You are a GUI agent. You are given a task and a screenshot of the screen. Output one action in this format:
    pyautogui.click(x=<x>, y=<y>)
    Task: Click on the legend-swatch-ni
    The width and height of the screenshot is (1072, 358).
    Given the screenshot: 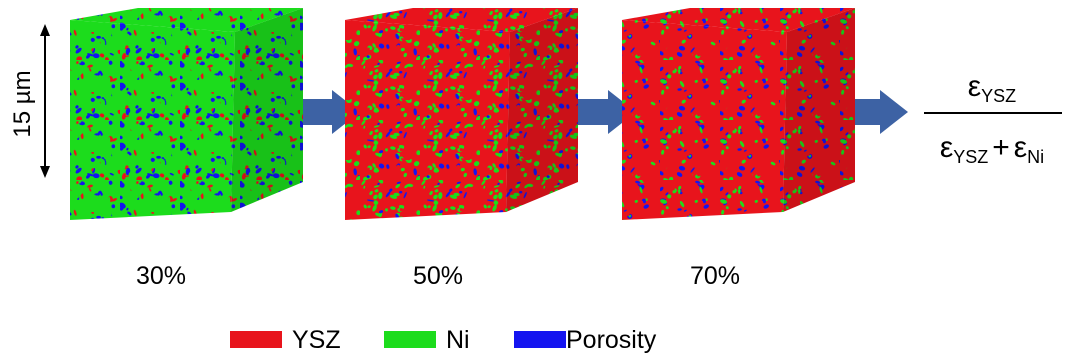 What is the action you would take?
    pyautogui.click(x=410, y=339)
    